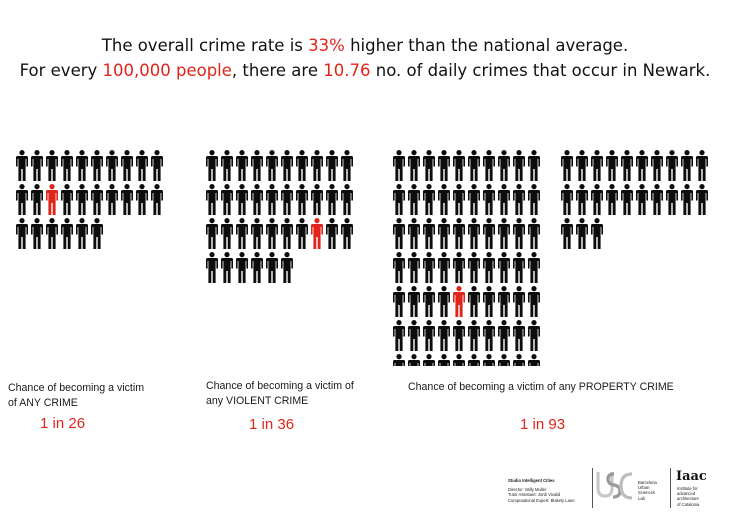  What do you see at coordinates (89, 199) in the screenshot?
I see `any-crime-figures` at bounding box center [89, 199].